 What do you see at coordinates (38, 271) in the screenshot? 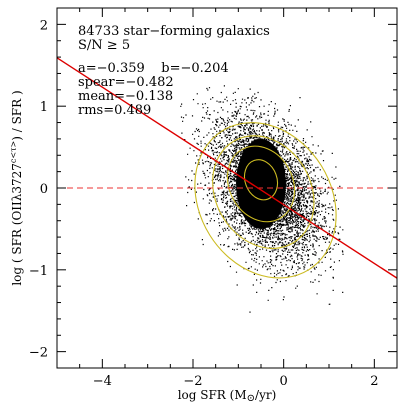
I see `y-tick-label: −1` at bounding box center [38, 271].